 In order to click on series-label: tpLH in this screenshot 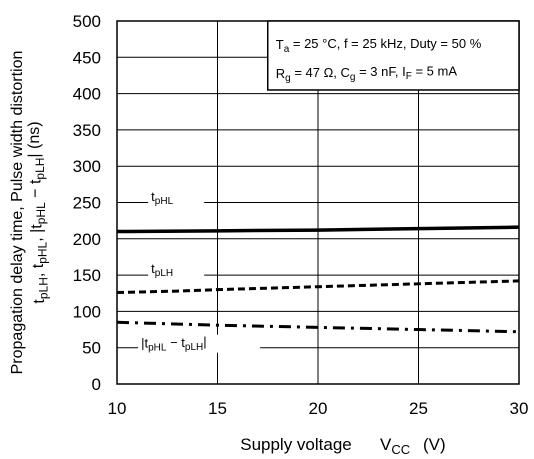, I will do `click(162, 270)`.